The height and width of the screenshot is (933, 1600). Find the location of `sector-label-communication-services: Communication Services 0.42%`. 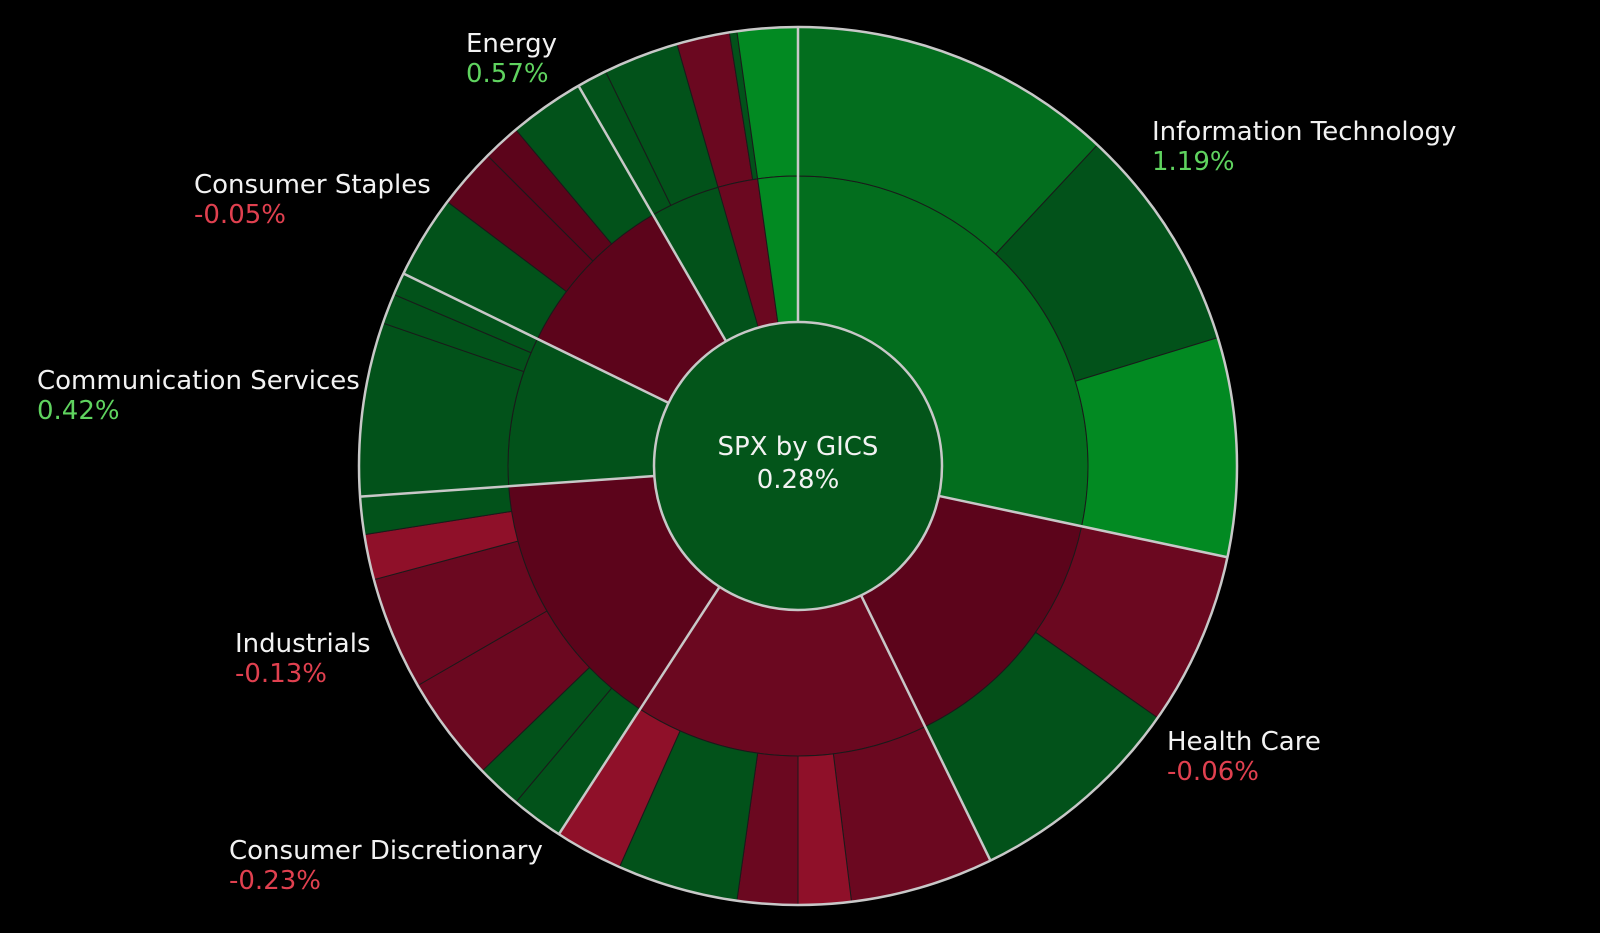

sector-label-communication-services: Communication Services 0.42% is located at coordinates (198, 396).